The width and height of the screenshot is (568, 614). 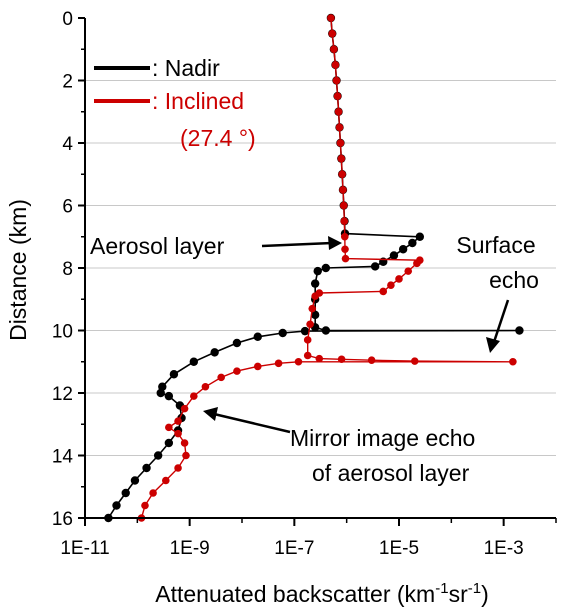 I want to click on annotation-mirror-image-text1: Mirror image echo, so click(x=382, y=438).